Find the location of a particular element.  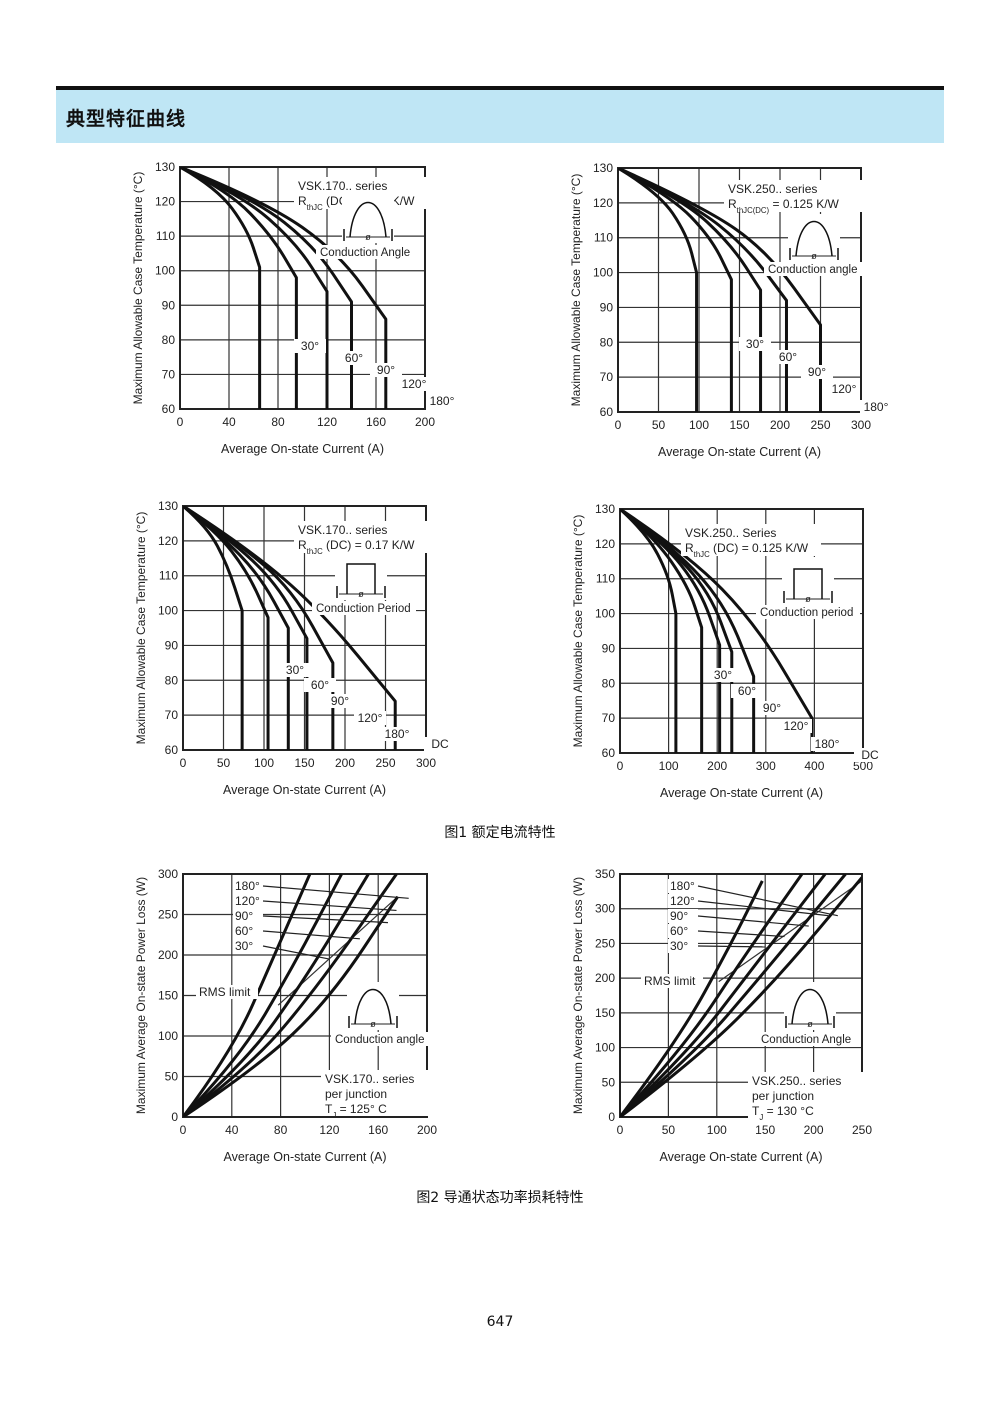

y-axis-label: Maximum Average On-state Power Loss (W) is located at coordinates (578, 995).